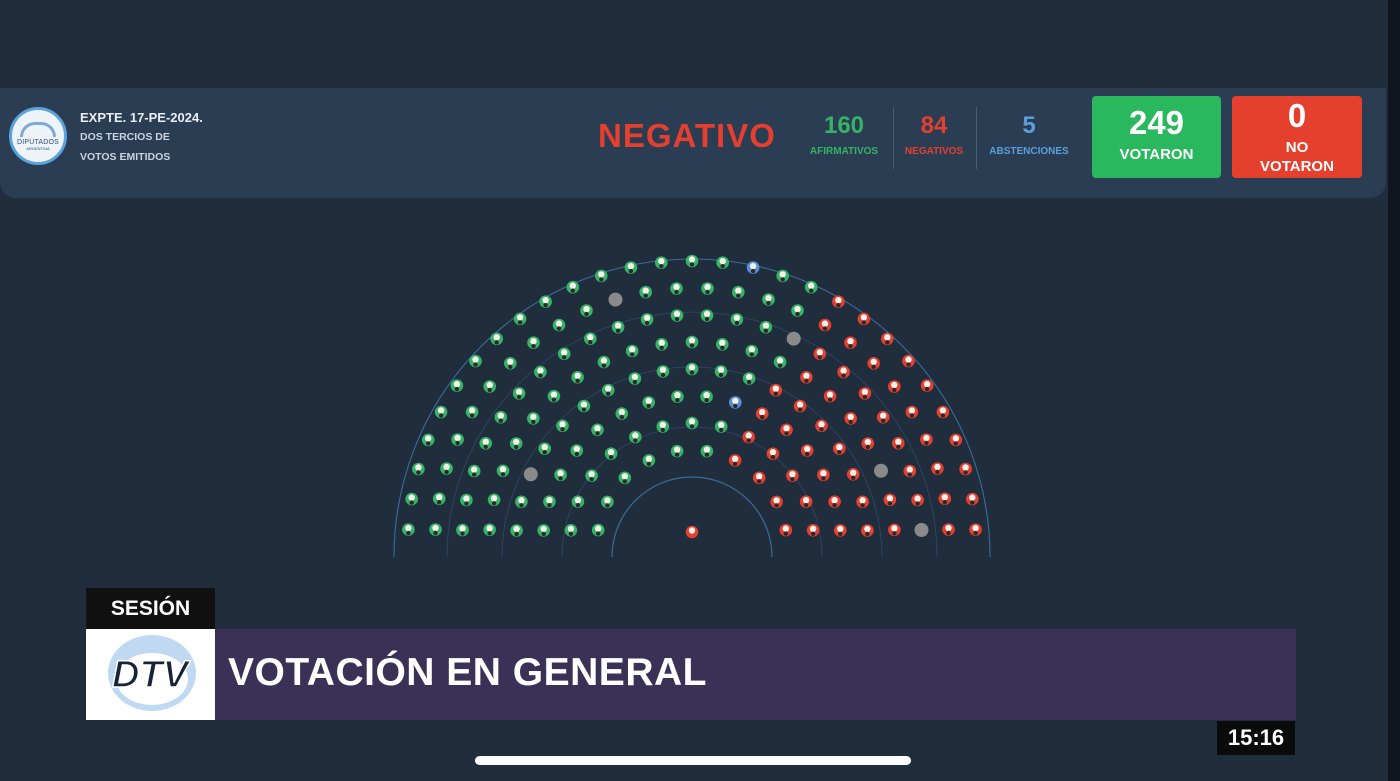  I want to click on abstenciones-value: 5, so click(1029, 125).